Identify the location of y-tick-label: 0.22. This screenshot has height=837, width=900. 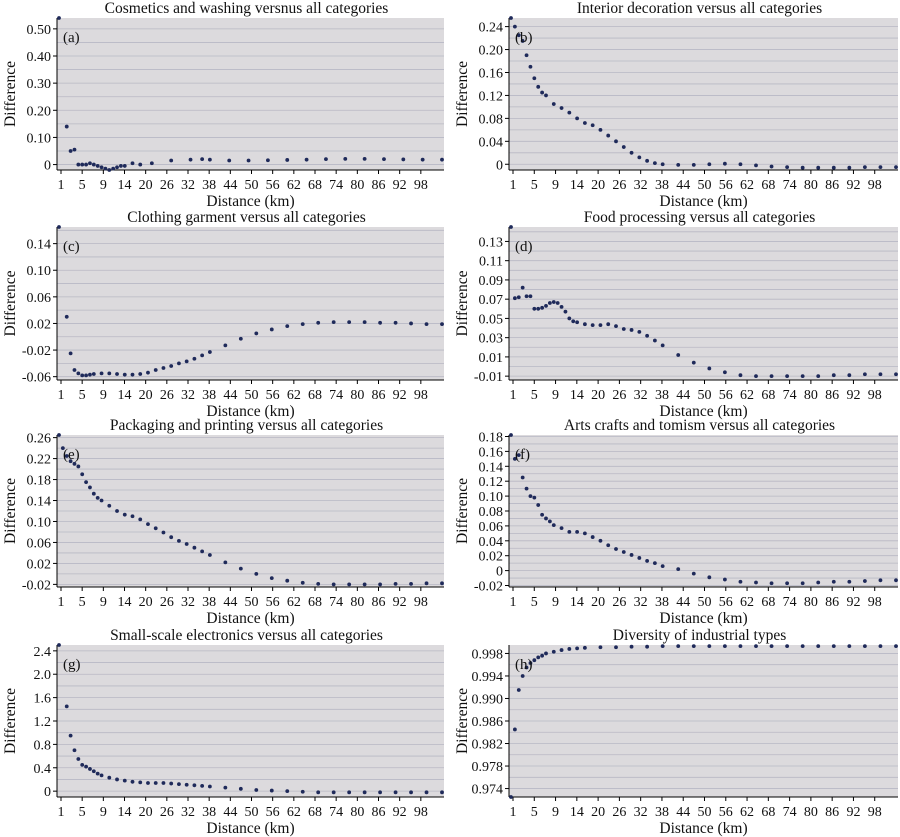
(39, 460).